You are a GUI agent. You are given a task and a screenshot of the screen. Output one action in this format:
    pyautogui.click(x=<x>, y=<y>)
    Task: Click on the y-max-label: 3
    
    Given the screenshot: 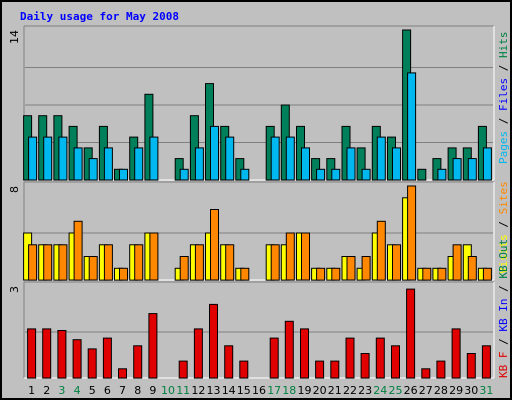 What is the action you would take?
    pyautogui.click(x=14, y=289)
    